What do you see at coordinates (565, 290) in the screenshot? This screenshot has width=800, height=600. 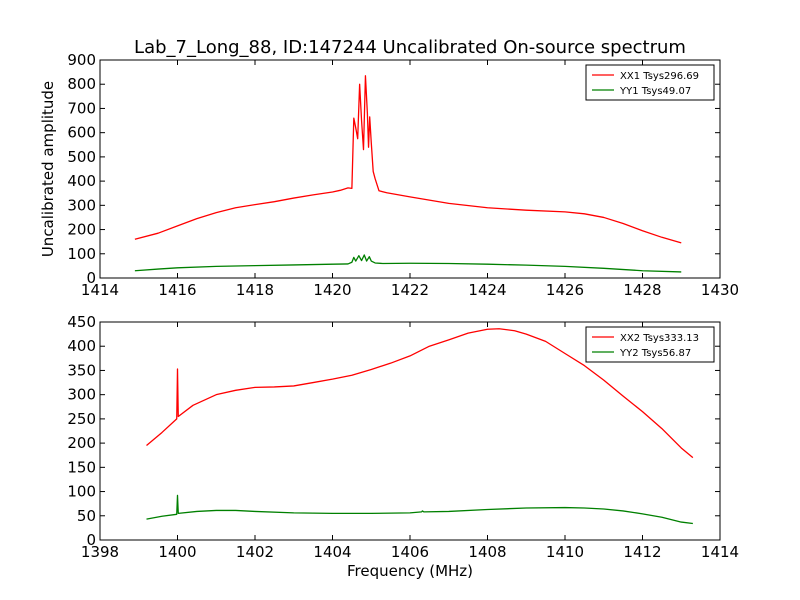 I see `x-tick-label: 1426` at bounding box center [565, 290].